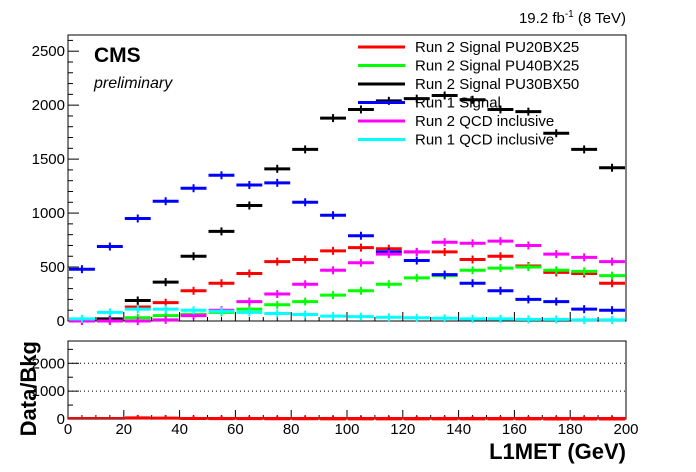 The width and height of the screenshot is (696, 472). I want to click on main-y-axis: 0 500 1000 1500 2000 2500, so click(55, 184).